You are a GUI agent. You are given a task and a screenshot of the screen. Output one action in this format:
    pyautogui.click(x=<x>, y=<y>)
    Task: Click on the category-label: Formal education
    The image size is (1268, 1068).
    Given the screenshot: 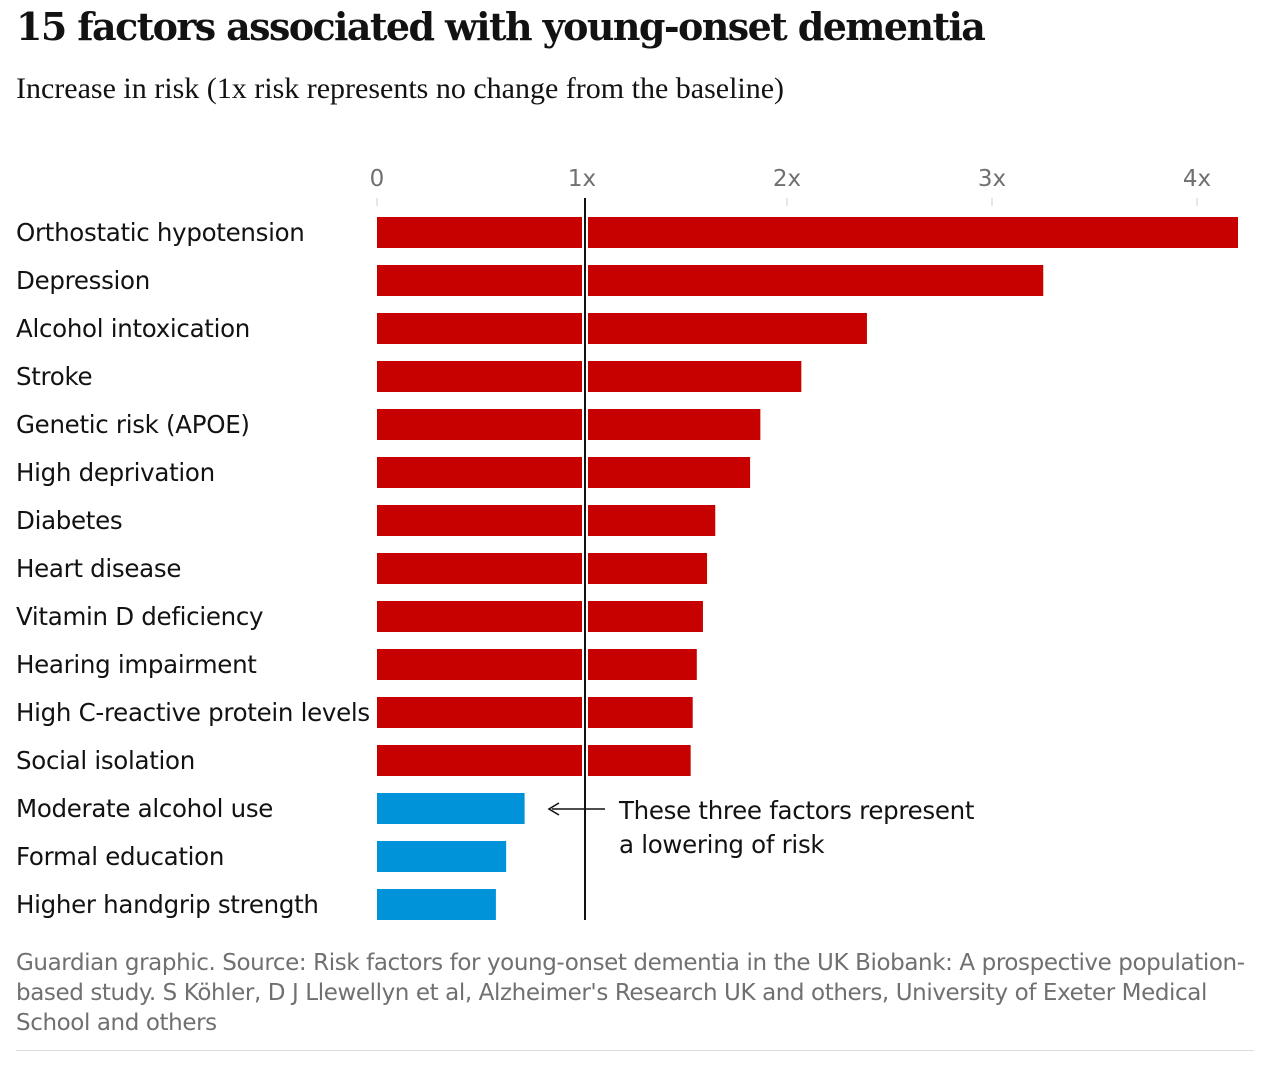 What is the action you would take?
    pyautogui.click(x=120, y=856)
    